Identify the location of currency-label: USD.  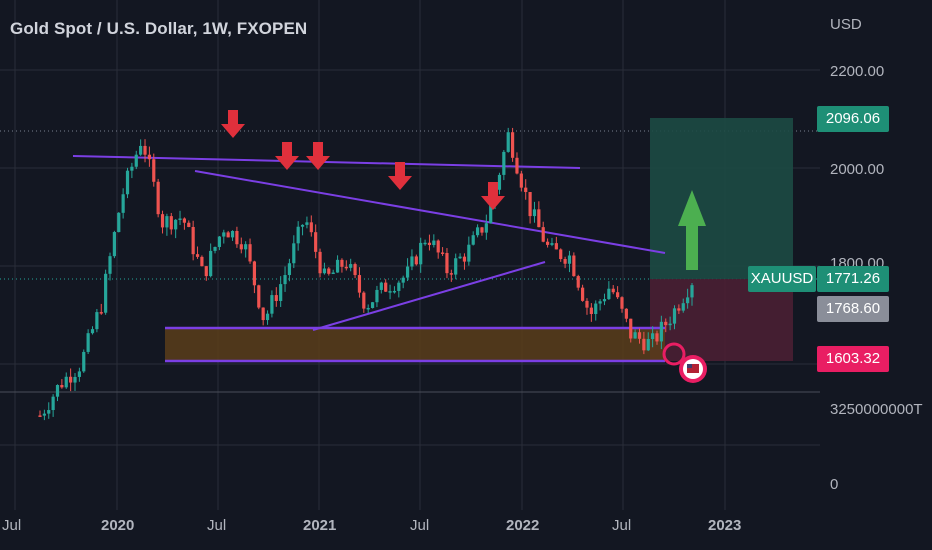
(846, 24).